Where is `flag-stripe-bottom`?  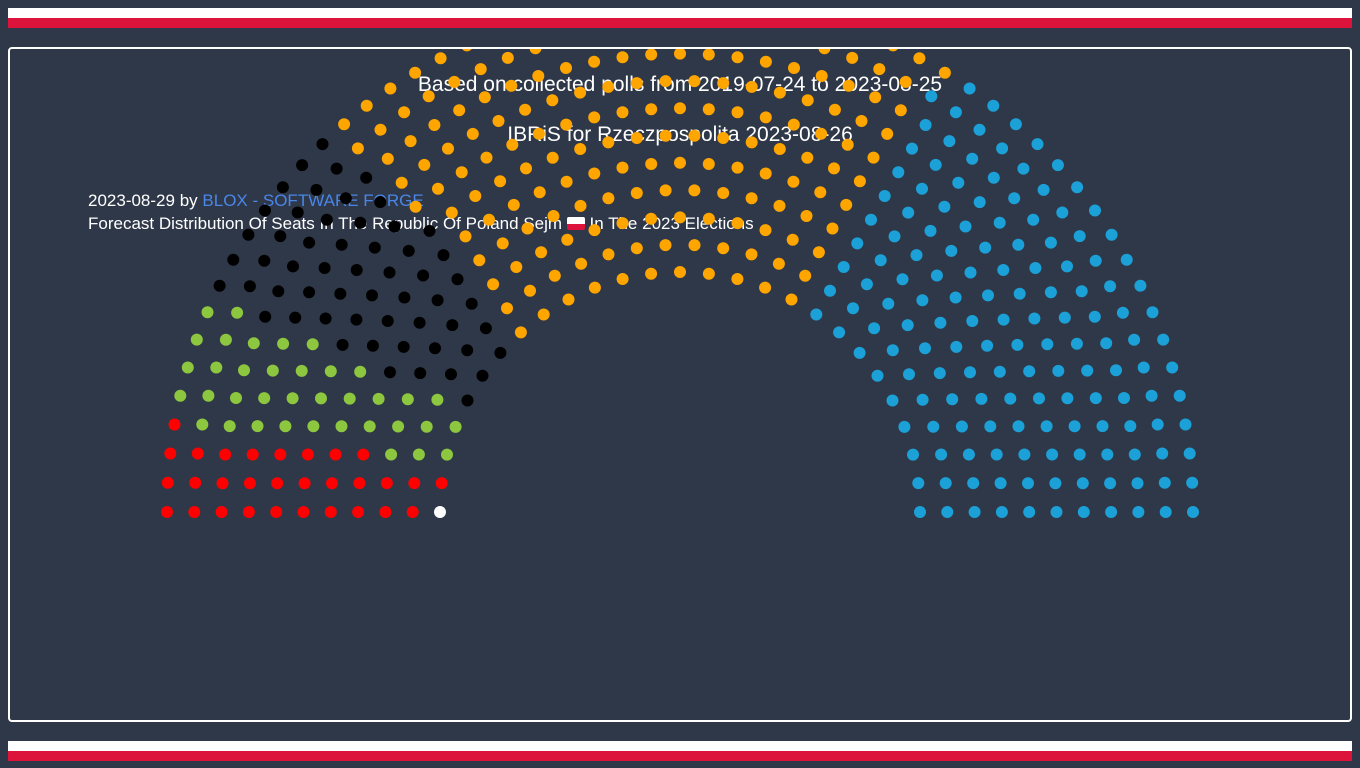 flag-stripe-bottom is located at coordinates (680, 751).